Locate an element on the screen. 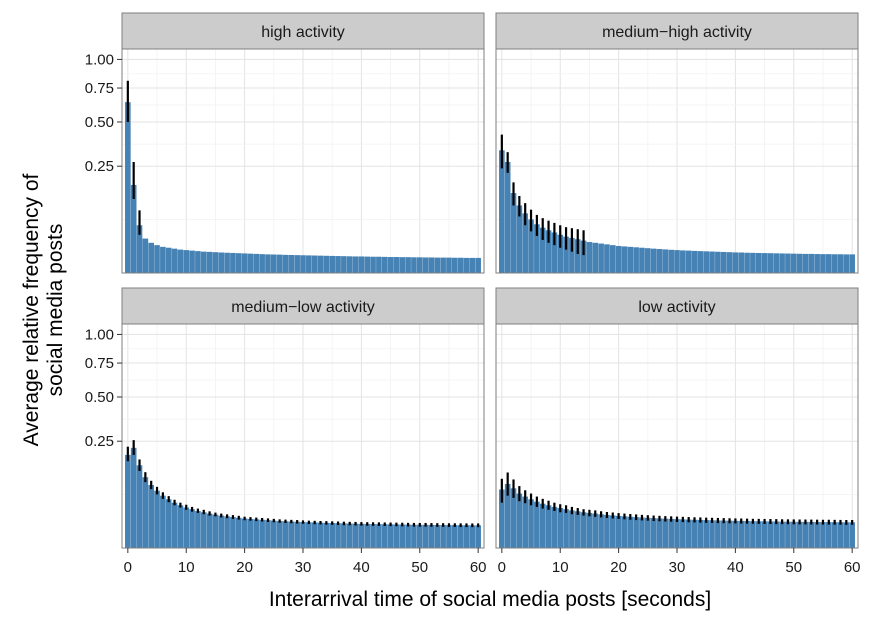 Image resolution: width=872 pixels, height=623 pixels. y-tick-label: 1.00 is located at coordinates (99, 59).